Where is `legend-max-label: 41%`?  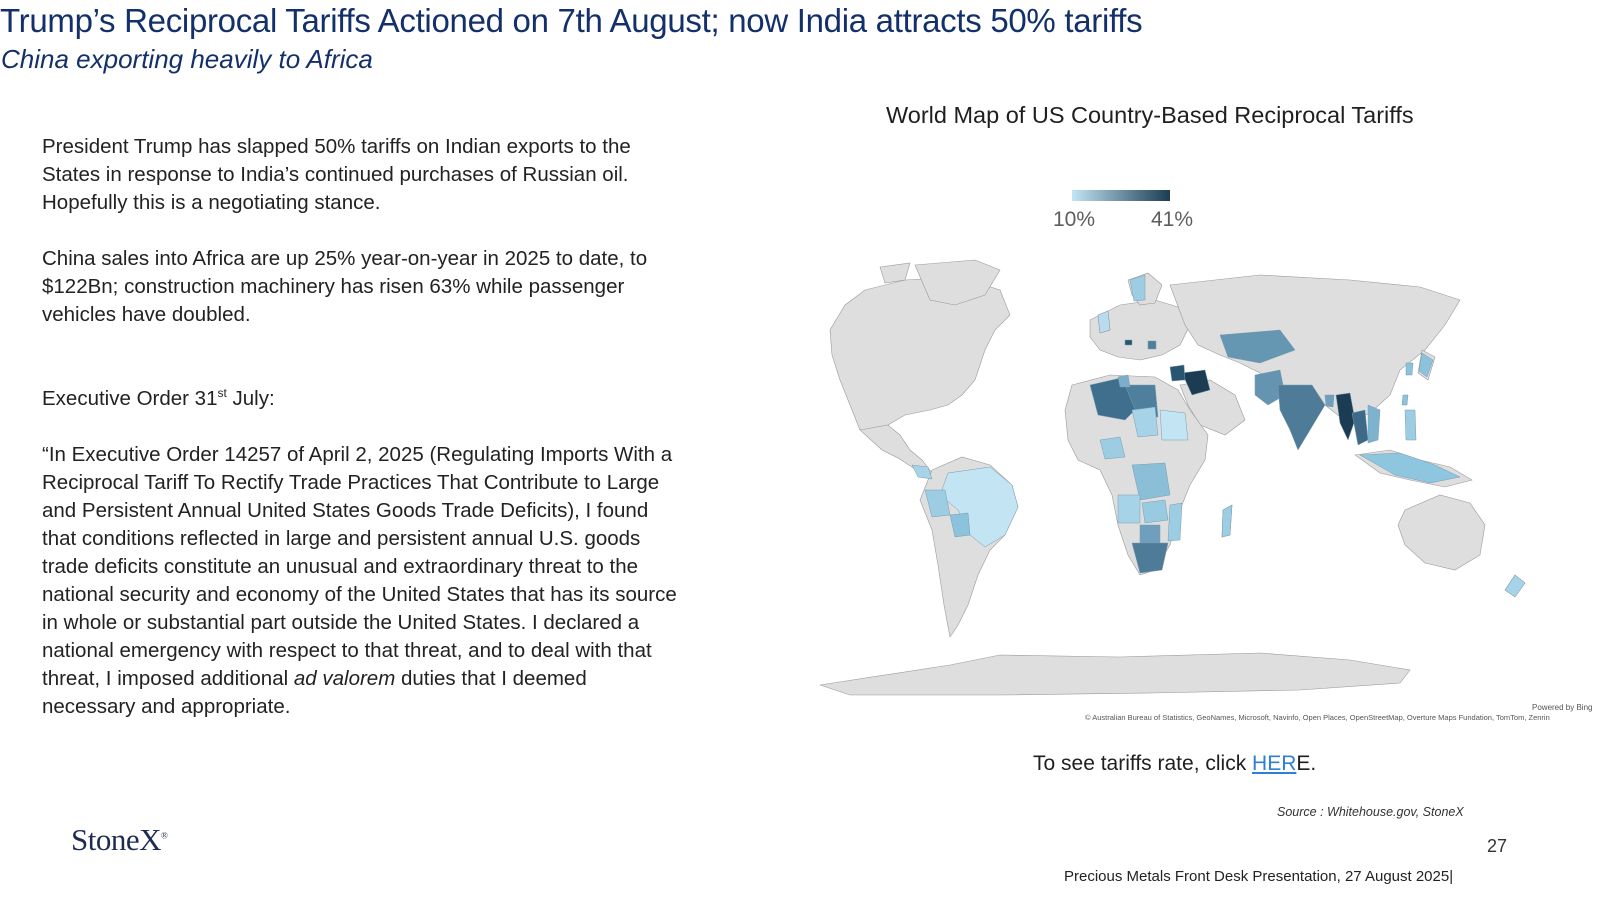 legend-max-label: 41% is located at coordinates (1172, 219).